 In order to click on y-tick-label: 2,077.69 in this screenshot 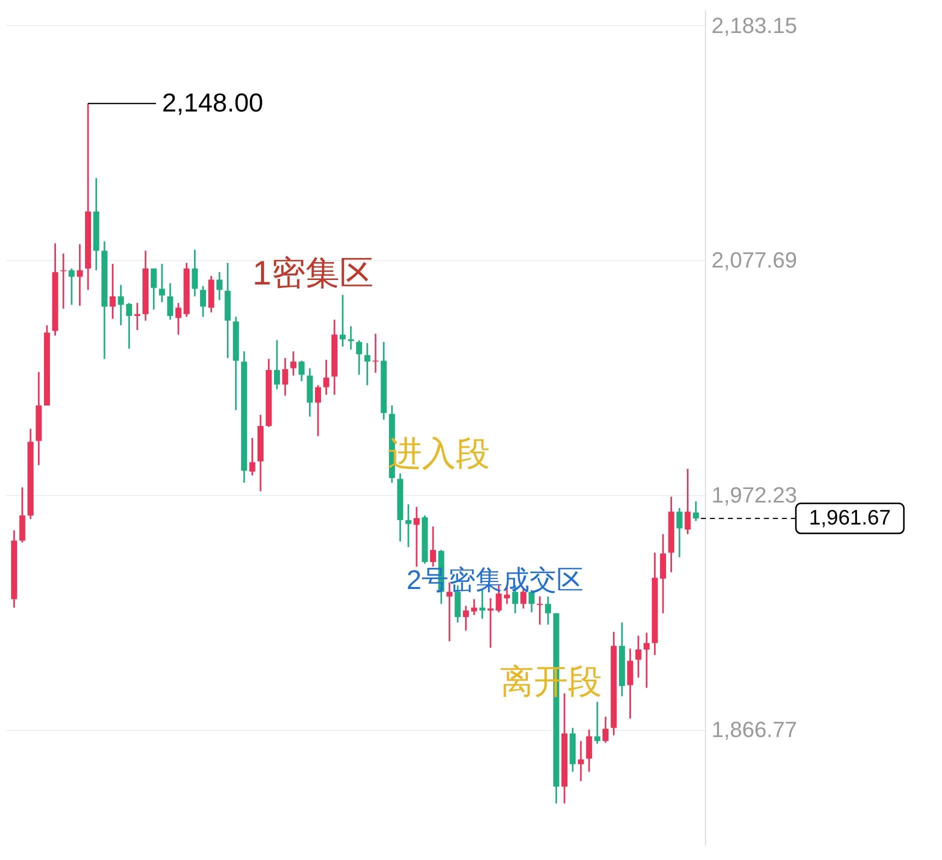, I will do `click(755, 260)`.